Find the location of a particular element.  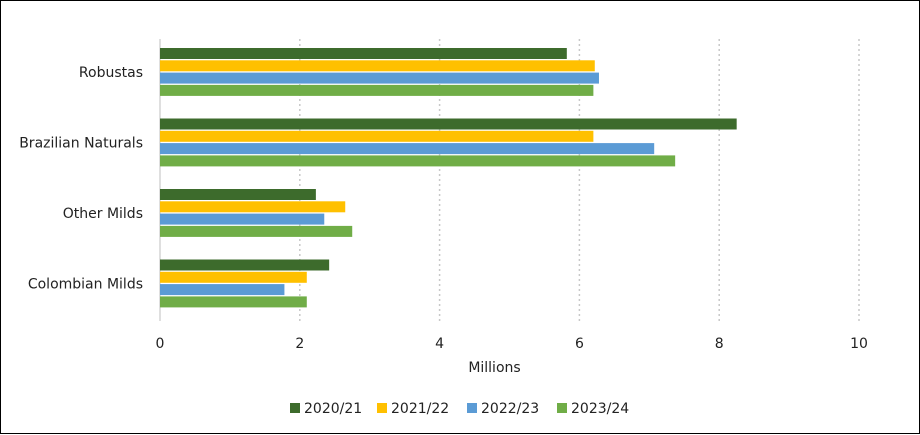

legend-label-2020-21: 2020/21 is located at coordinates (333, 409).